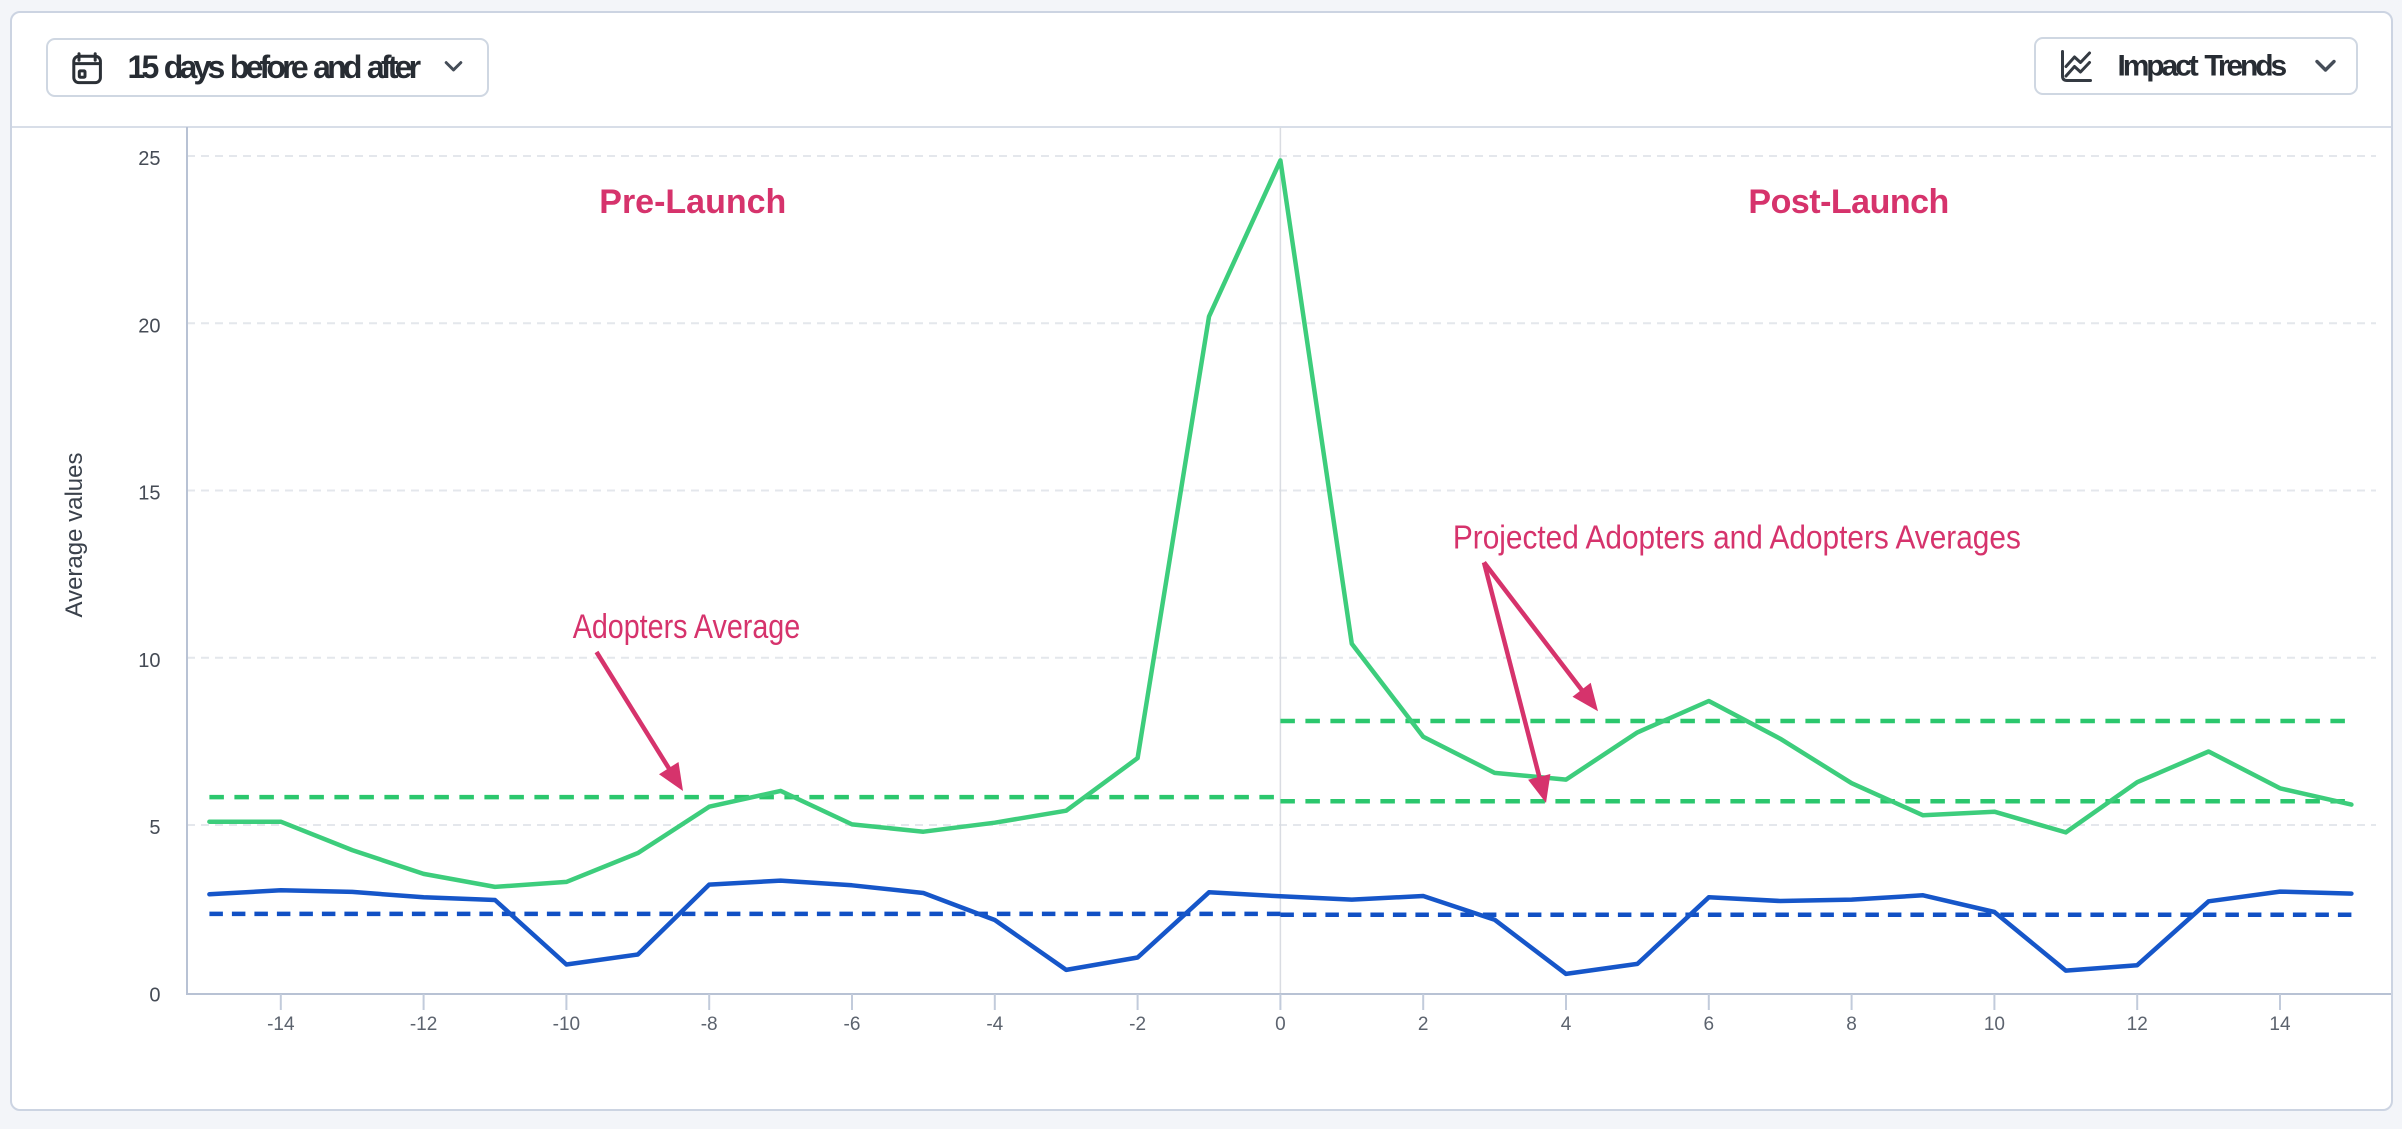  I want to click on svg-text: -4, so click(994, 1024).